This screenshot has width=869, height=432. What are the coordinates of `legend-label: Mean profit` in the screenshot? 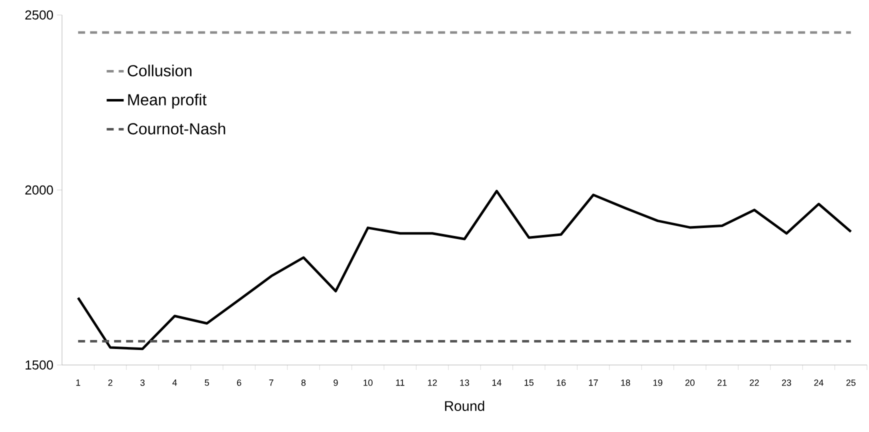 It's located at (167, 101).